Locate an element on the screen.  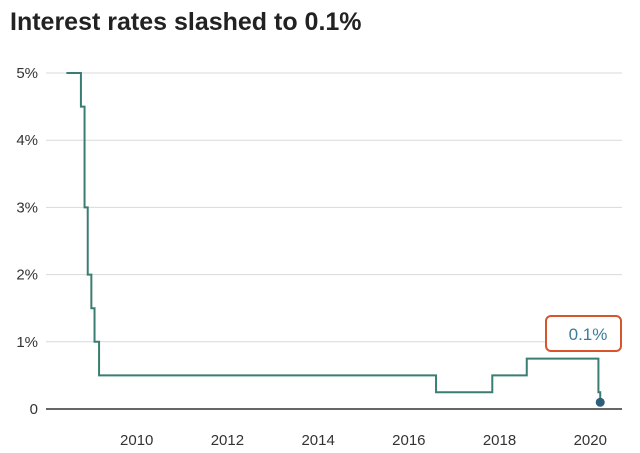
y-axis-labels: 0 1% 2% 3% 4% 5% is located at coordinates (27, 241).